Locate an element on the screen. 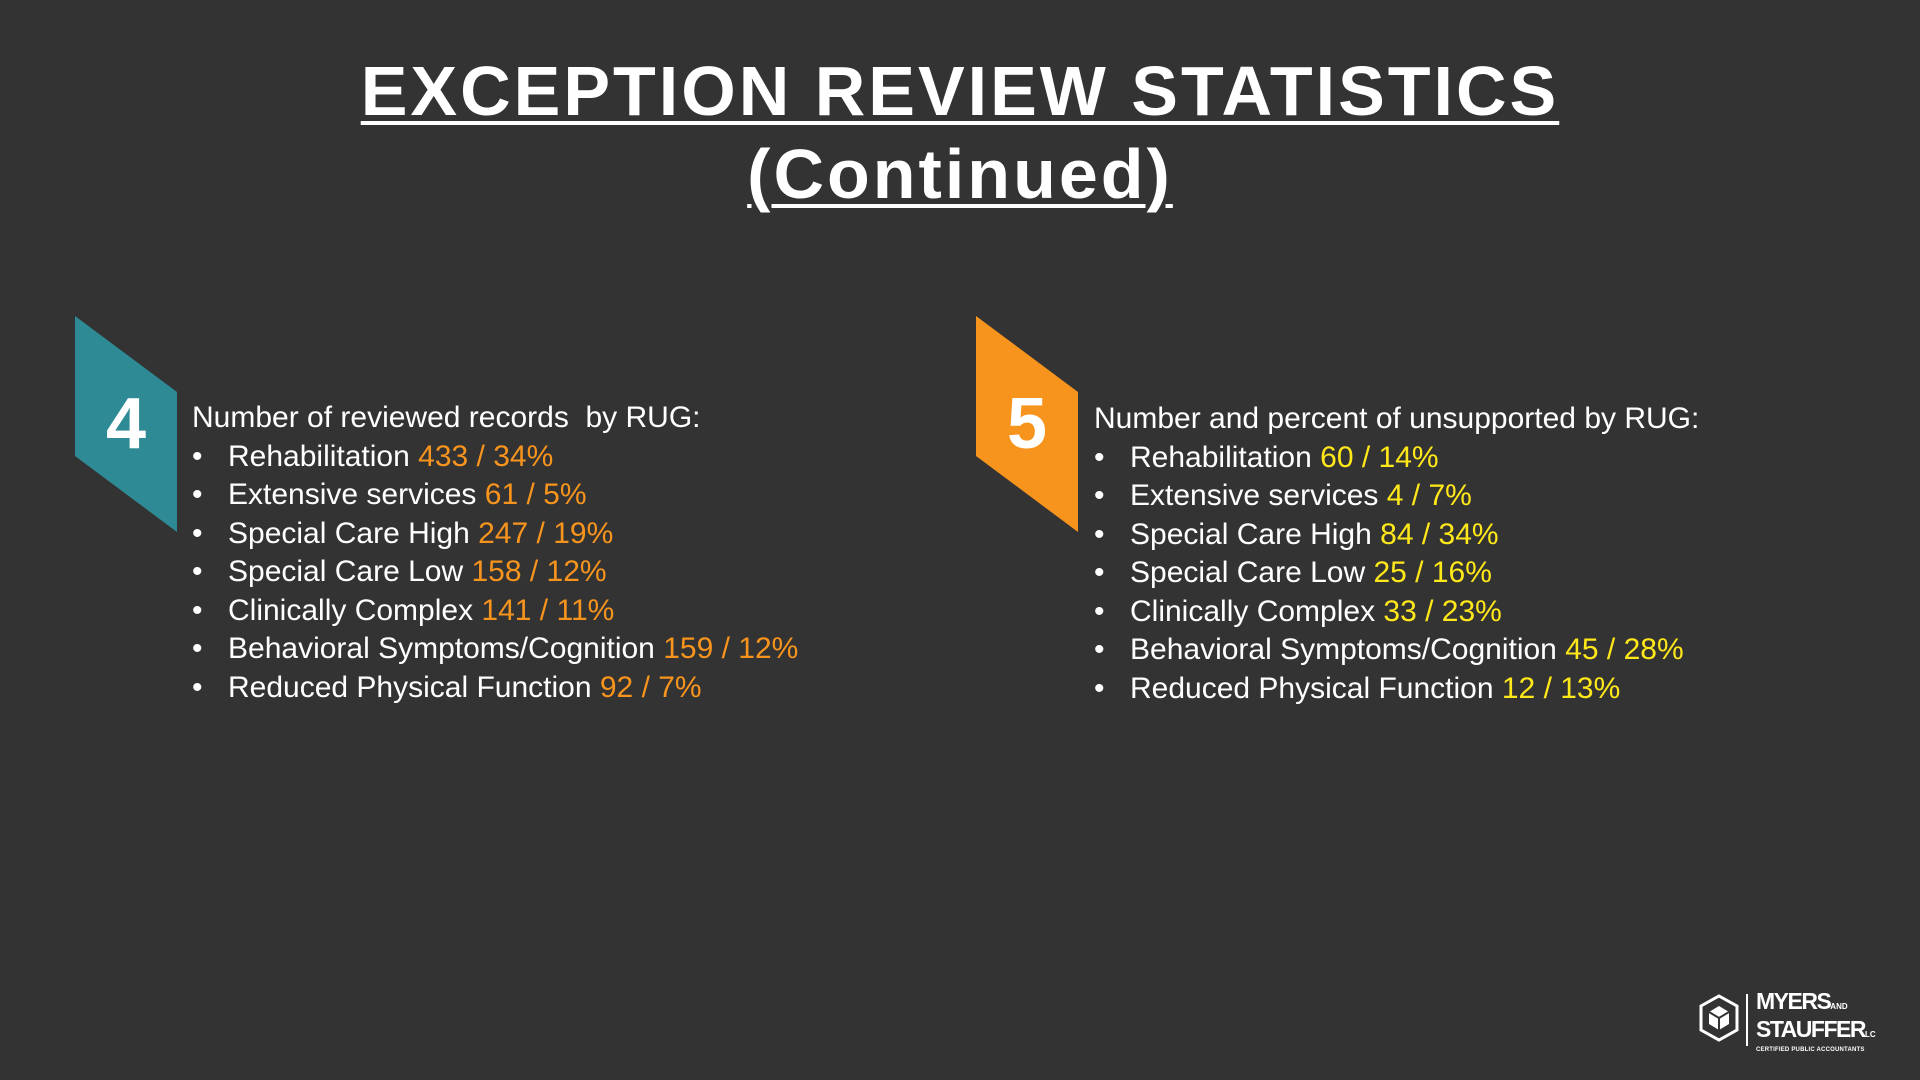 The height and width of the screenshot is (1080, 1920). rug-value: 141 / 11% is located at coordinates (548, 610).